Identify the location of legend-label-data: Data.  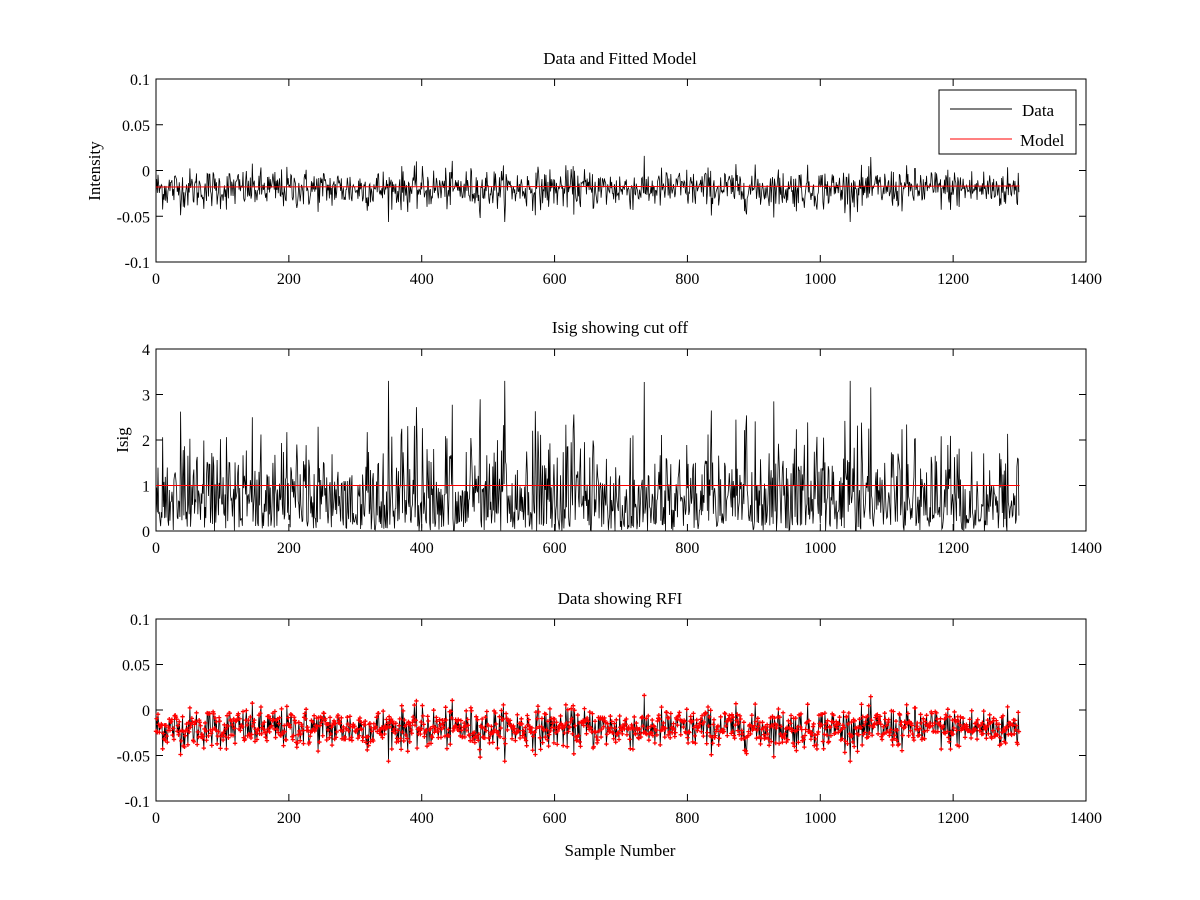
(1038, 110).